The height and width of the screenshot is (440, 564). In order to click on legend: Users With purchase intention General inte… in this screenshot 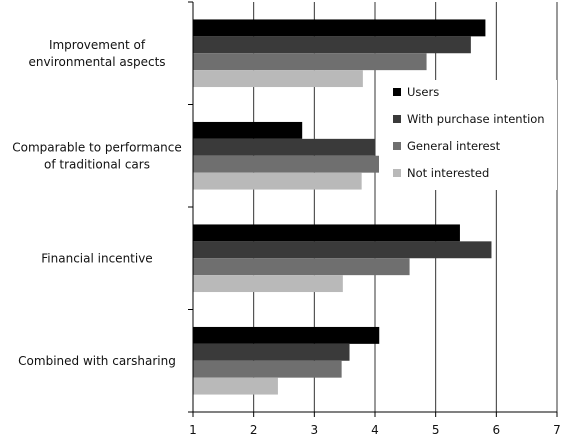, I will do `click(468, 135)`.